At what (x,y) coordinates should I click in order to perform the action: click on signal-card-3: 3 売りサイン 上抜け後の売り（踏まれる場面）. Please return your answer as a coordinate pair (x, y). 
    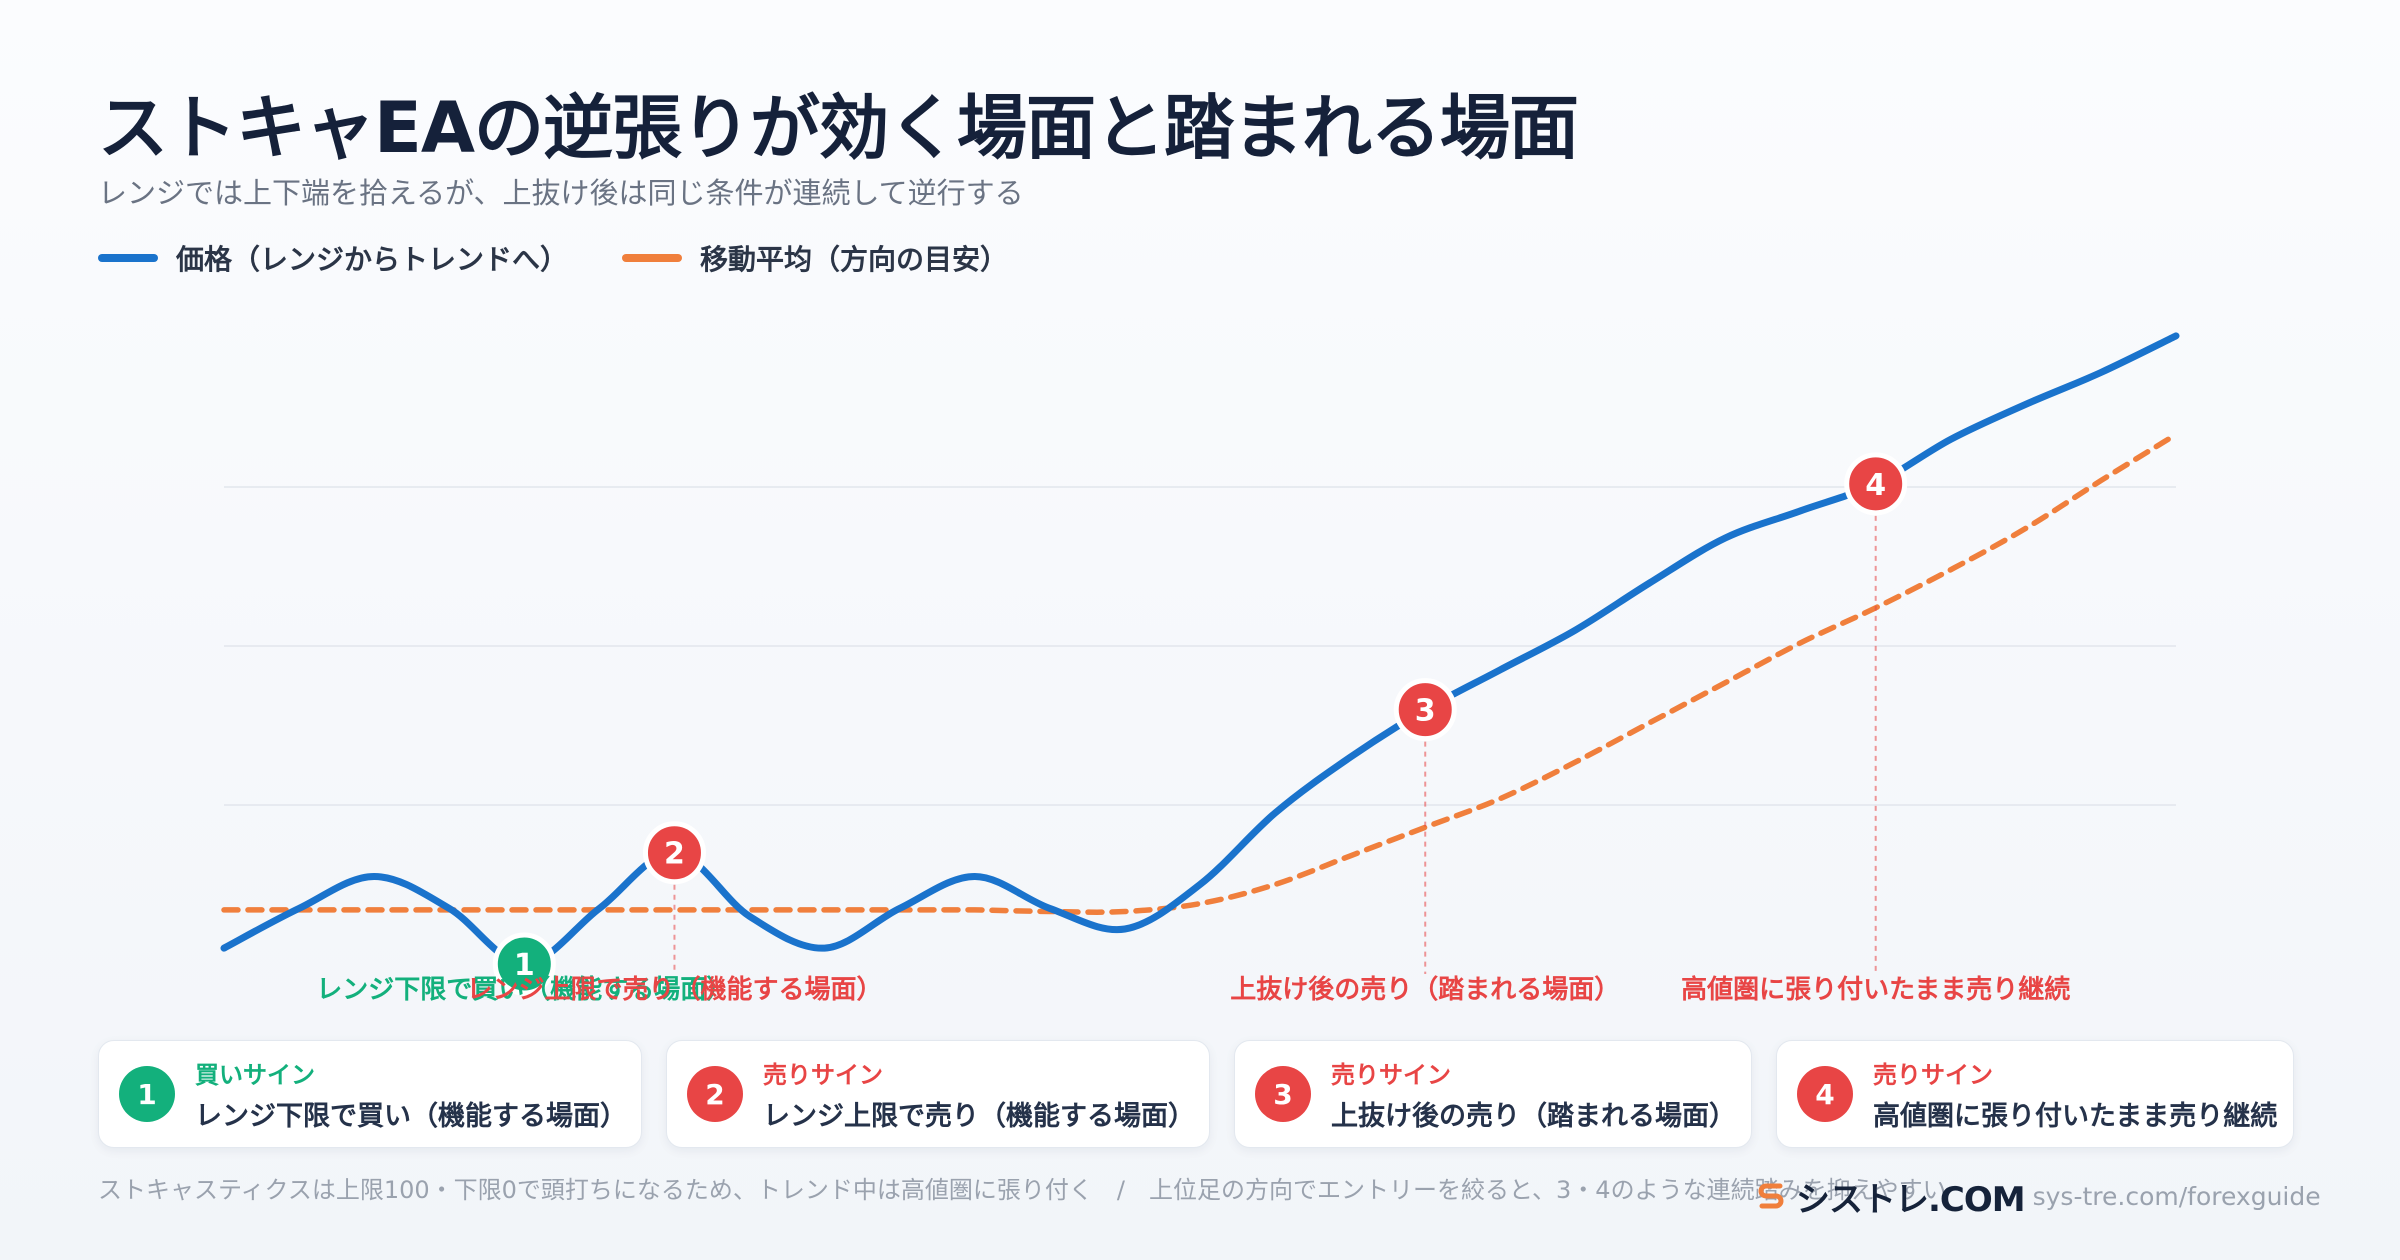
    Looking at the image, I should click on (1493, 1094).